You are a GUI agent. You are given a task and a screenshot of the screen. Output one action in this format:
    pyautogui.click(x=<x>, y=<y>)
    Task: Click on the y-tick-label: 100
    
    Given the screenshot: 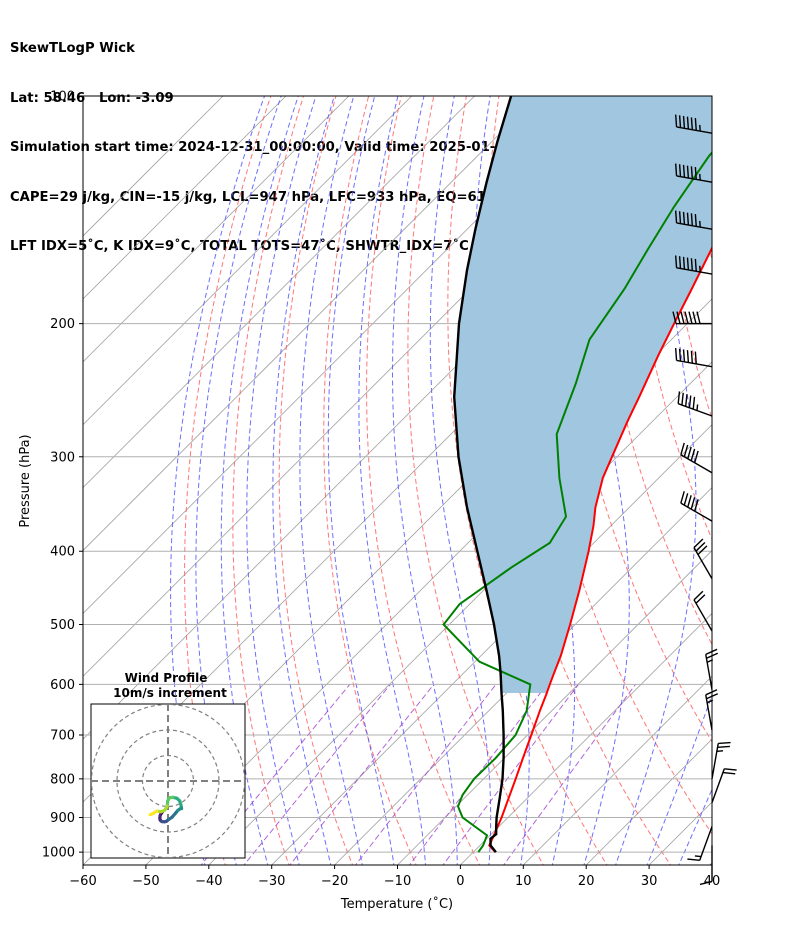 What is the action you would take?
    pyautogui.click(x=62, y=97)
    